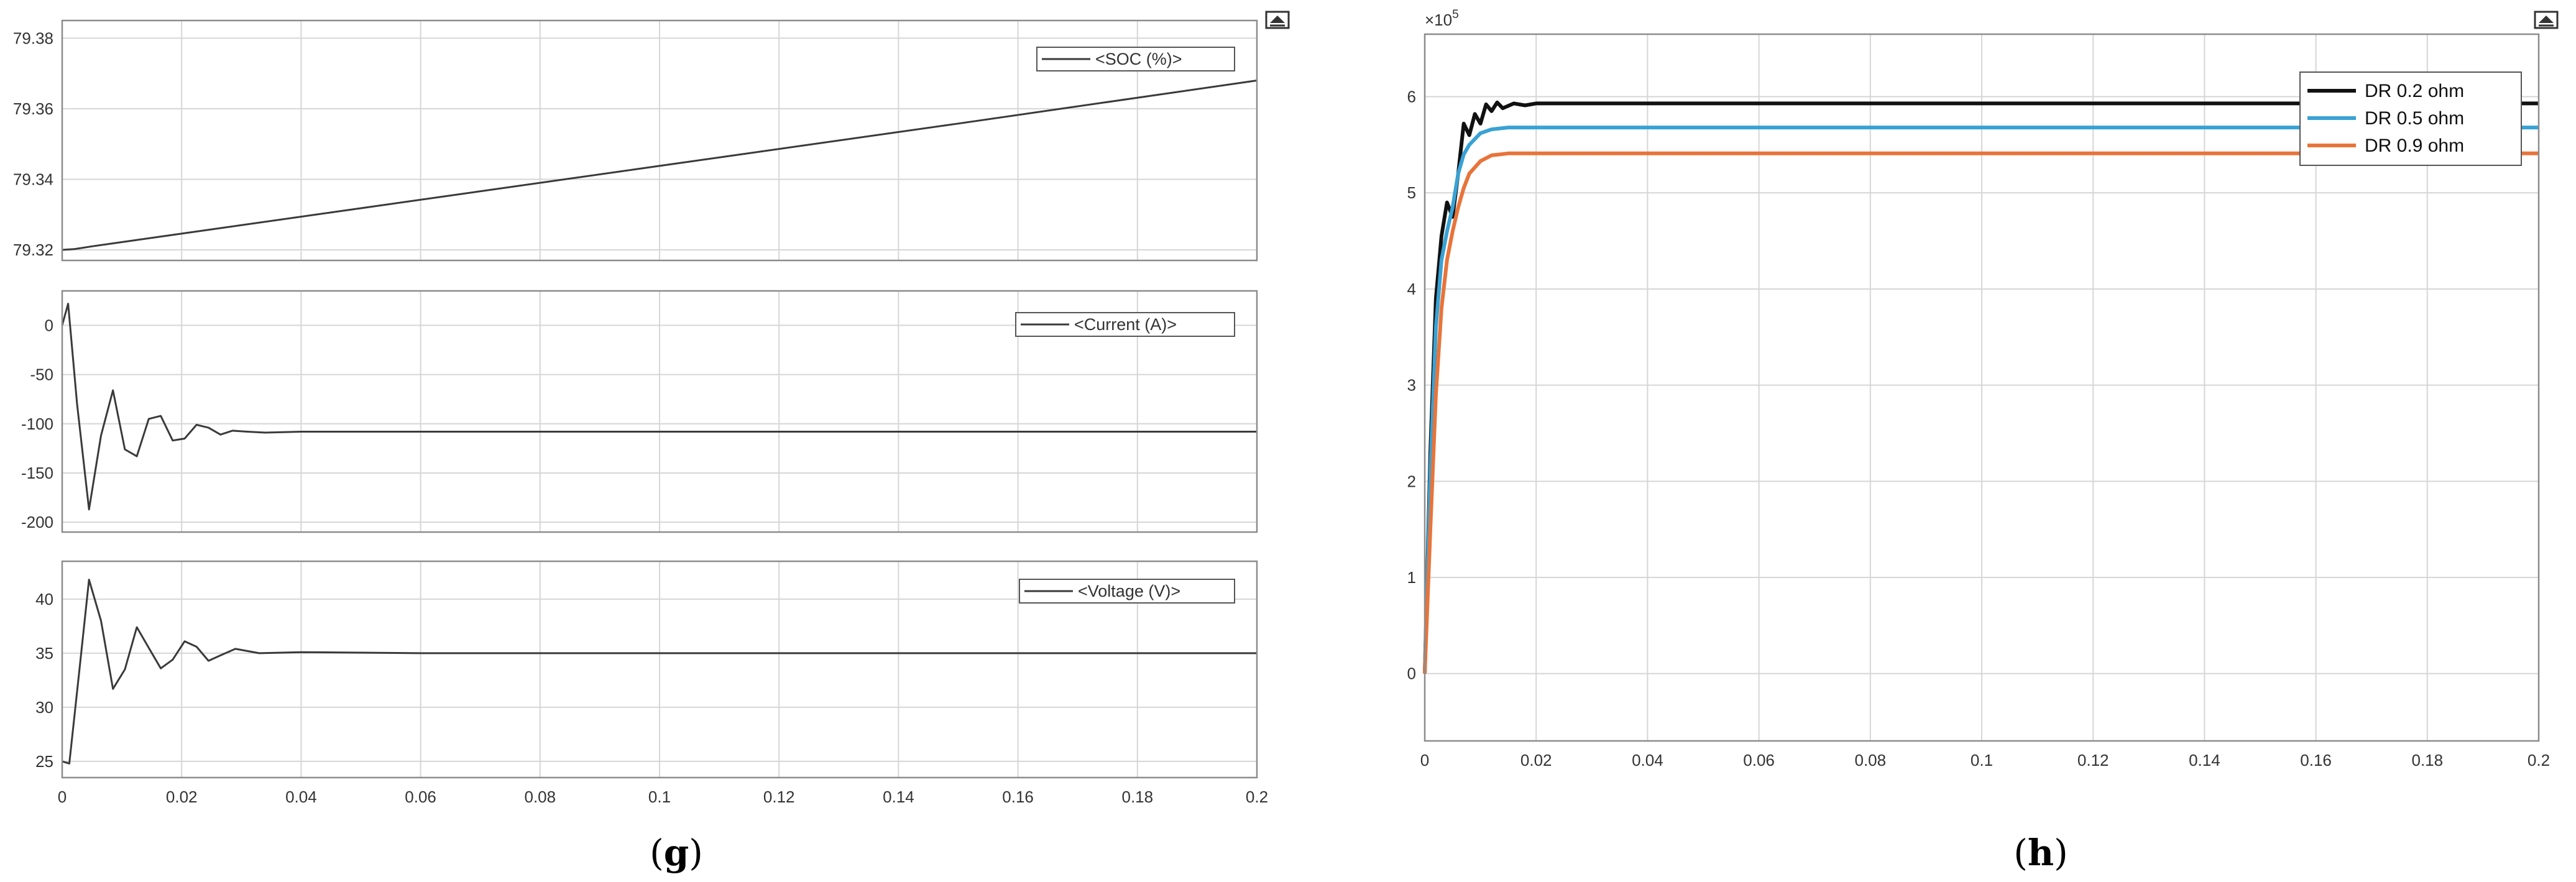 Image resolution: width=2576 pixels, height=882 pixels. What do you see at coordinates (1411, 577) in the screenshot?
I see `y-tick-label: 1` at bounding box center [1411, 577].